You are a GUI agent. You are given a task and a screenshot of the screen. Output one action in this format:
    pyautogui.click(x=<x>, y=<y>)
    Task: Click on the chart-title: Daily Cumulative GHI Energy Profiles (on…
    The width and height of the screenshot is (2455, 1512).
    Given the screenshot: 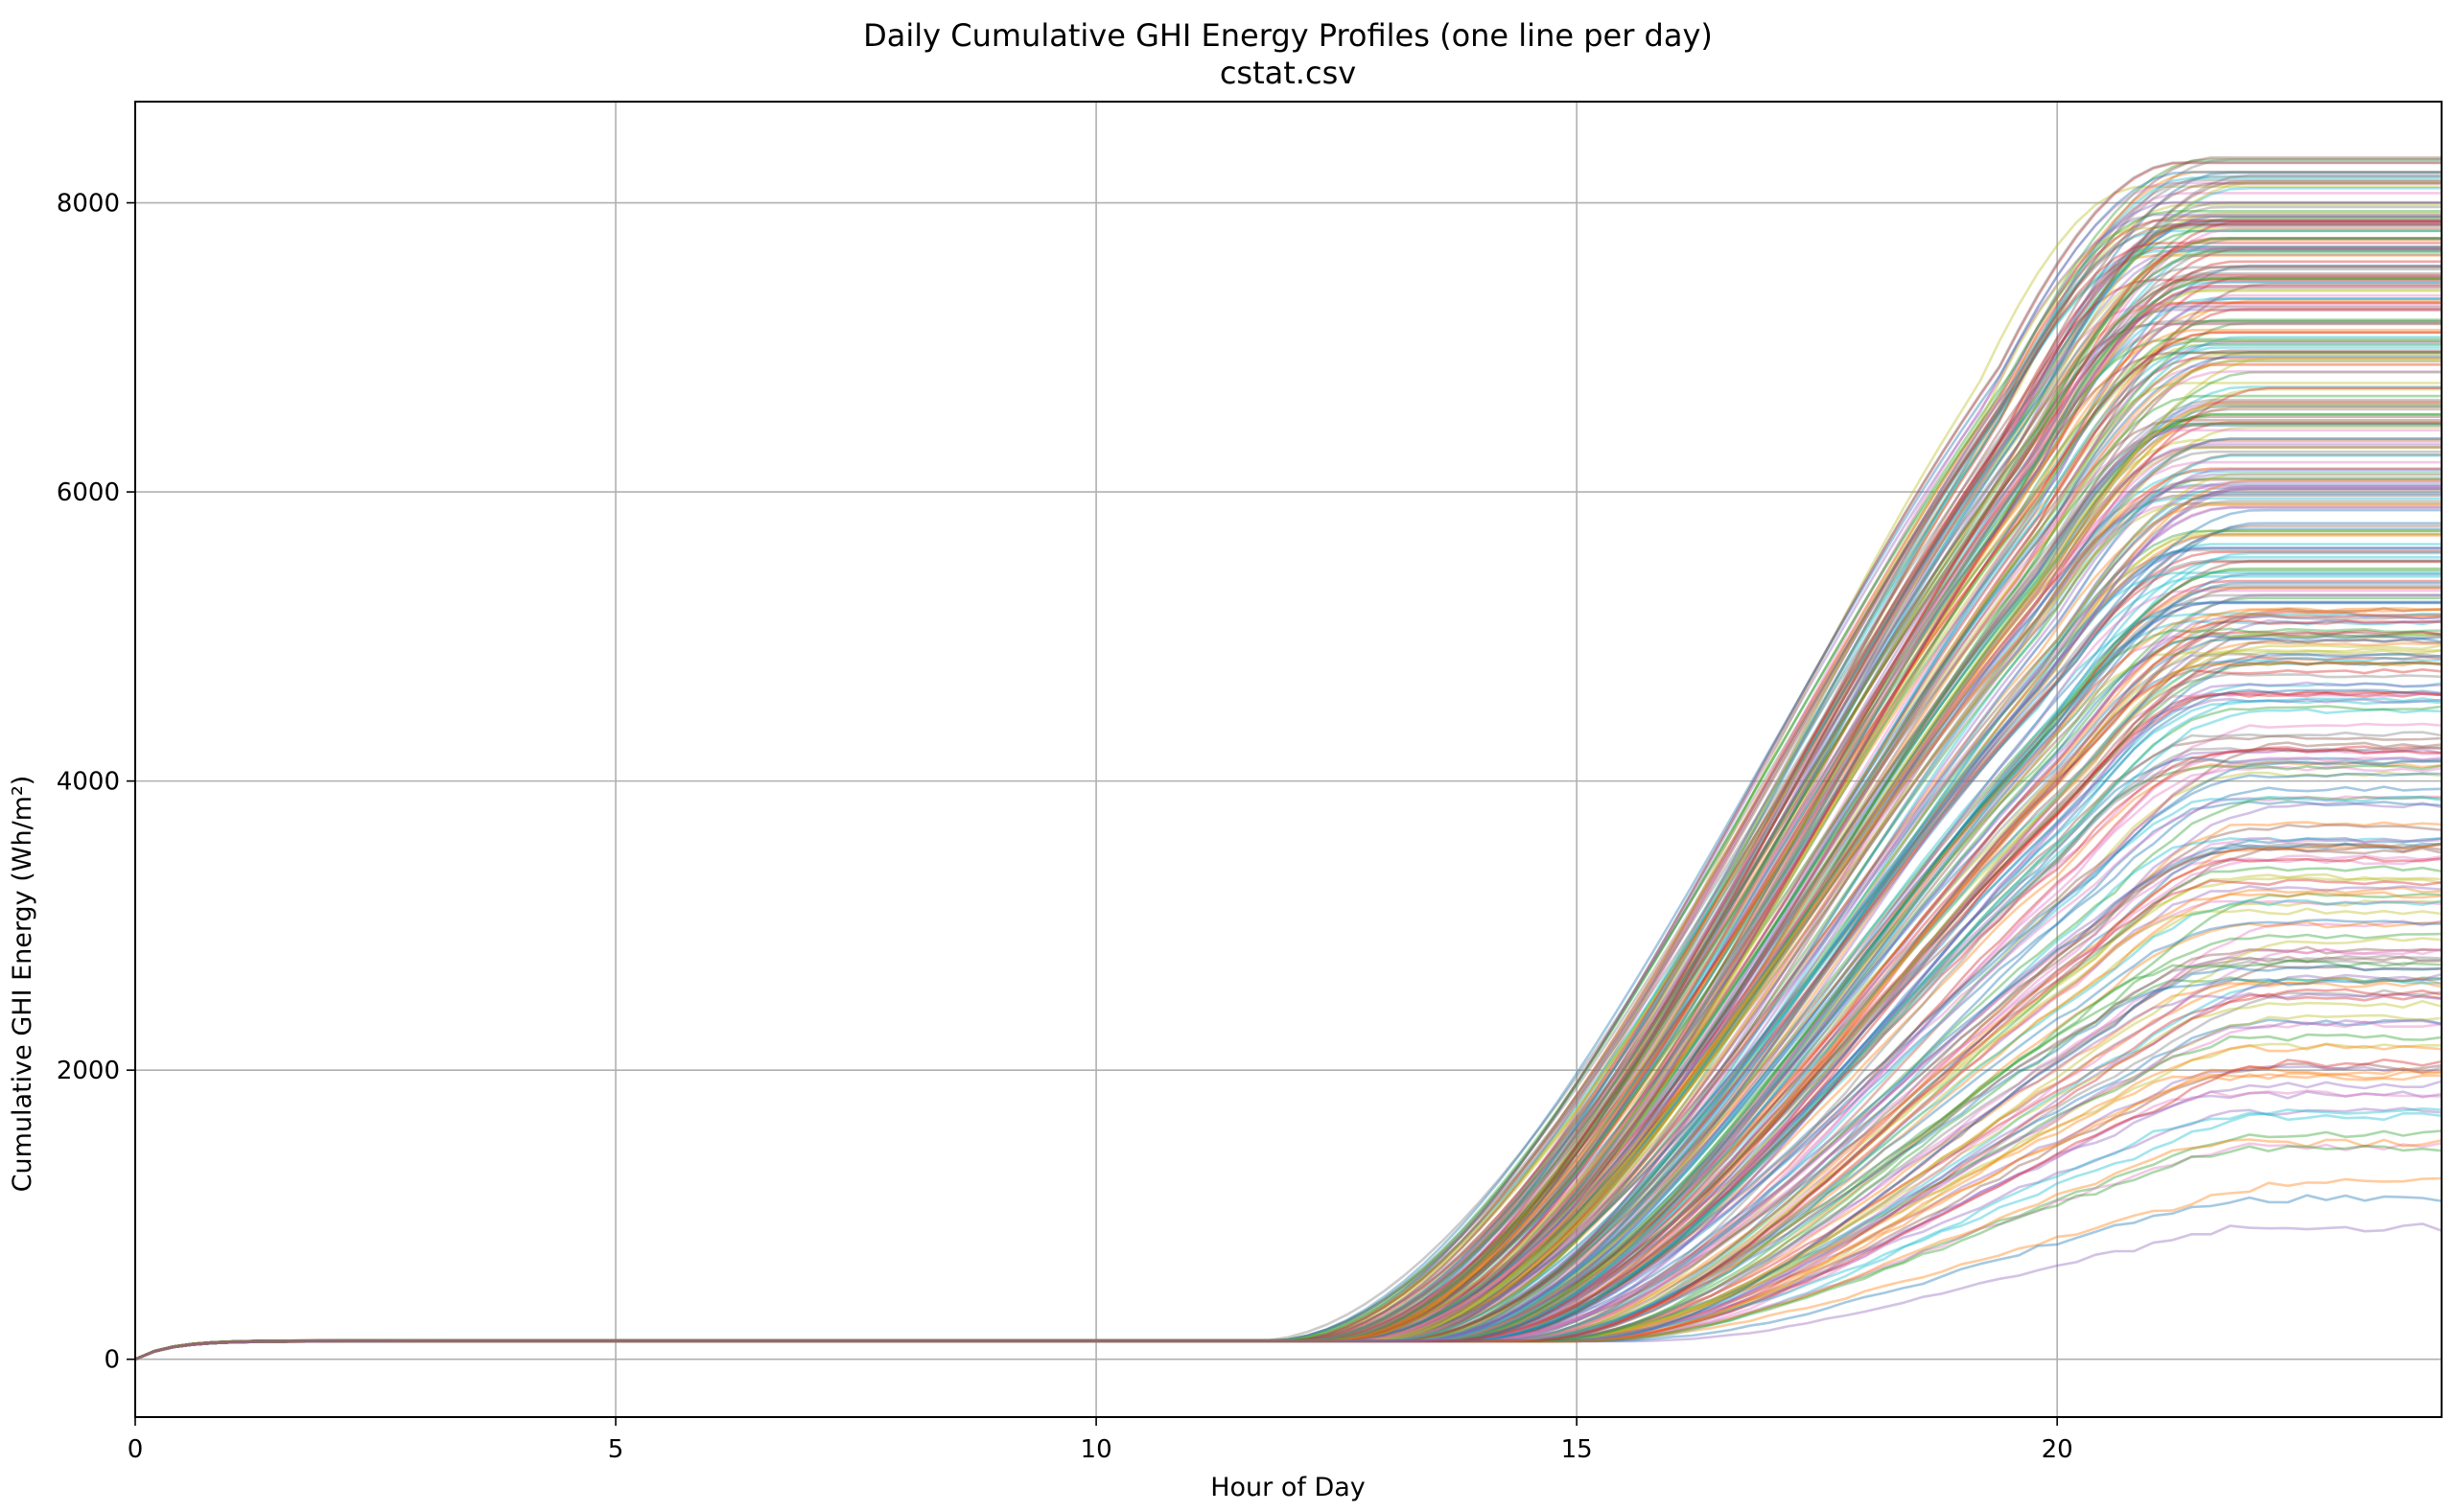 What is the action you would take?
    pyautogui.click(x=1288, y=35)
    